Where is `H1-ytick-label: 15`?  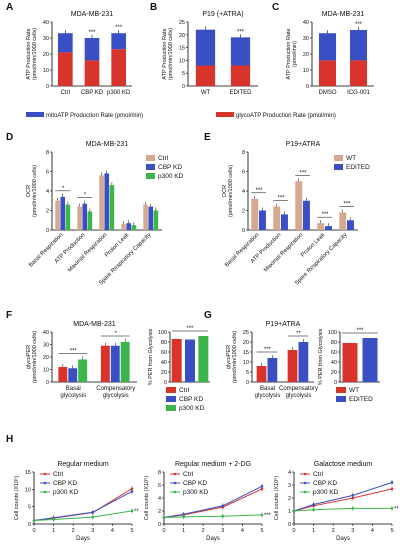 H1-ytick-label: 15 is located at coordinates (28, 473).